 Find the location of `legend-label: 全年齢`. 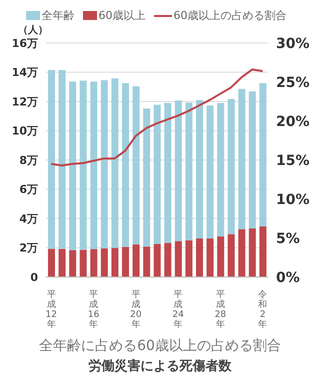

legend-label: 全年齢 is located at coordinates (58, 15).